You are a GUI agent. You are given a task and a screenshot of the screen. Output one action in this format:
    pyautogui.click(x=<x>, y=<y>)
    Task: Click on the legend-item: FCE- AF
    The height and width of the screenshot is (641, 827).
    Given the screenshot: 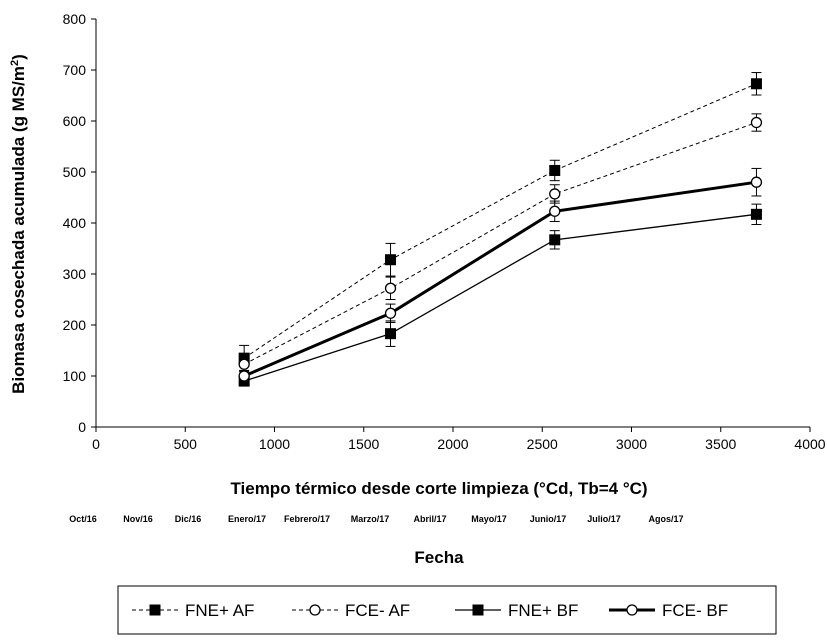 What is the action you would take?
    pyautogui.click(x=351, y=610)
    